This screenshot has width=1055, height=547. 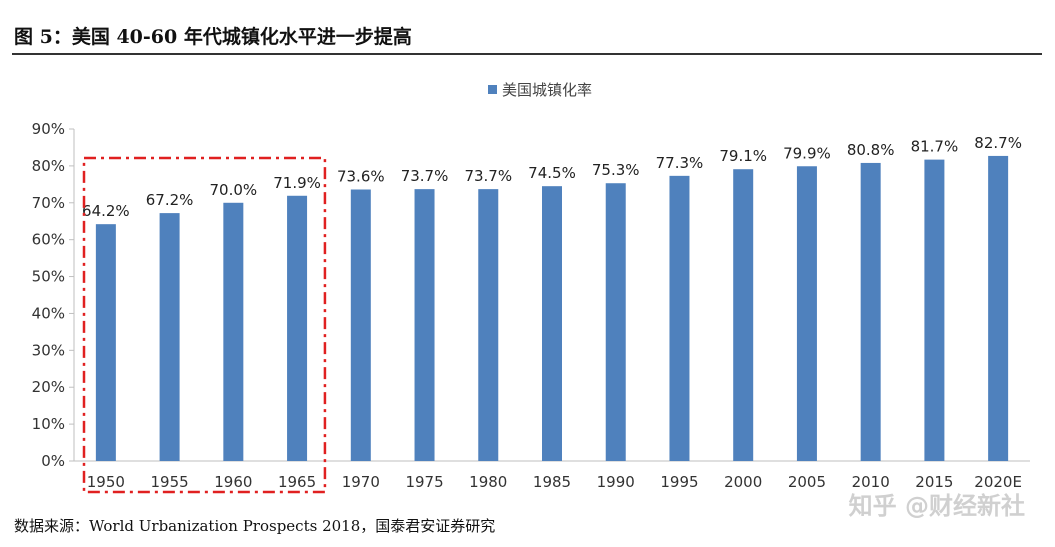 What do you see at coordinates (106, 211) in the screenshot?
I see `data-label: 64.2%` at bounding box center [106, 211].